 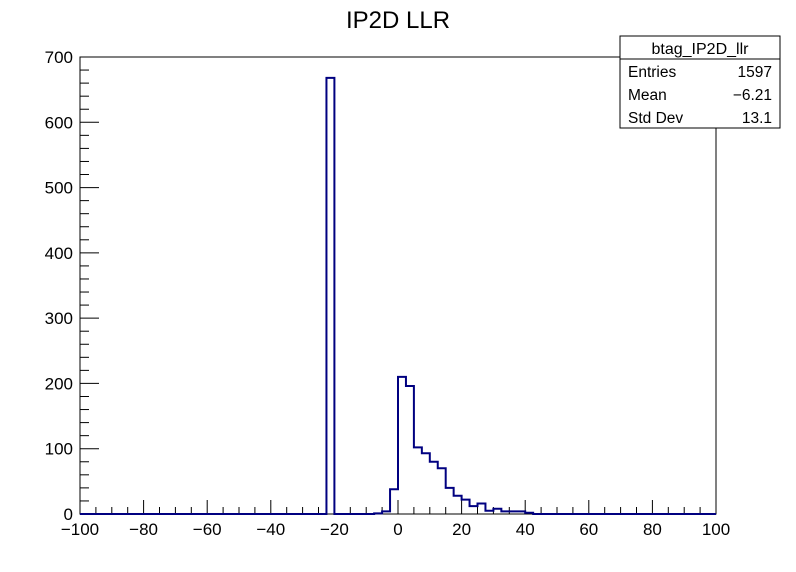 I want to click on x-tick-label: 20, so click(x=461, y=529).